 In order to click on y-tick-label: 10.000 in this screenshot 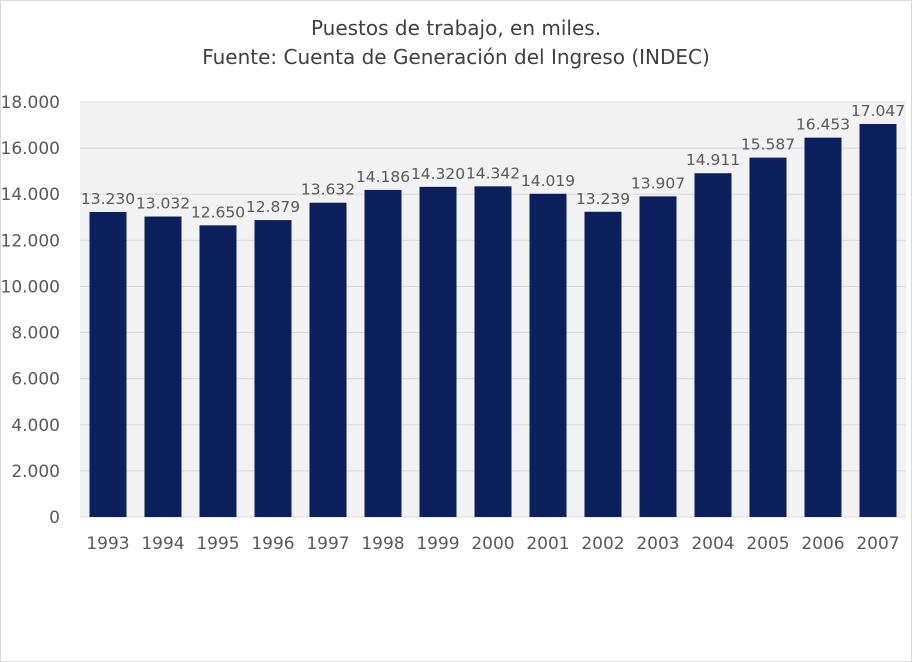, I will do `click(30, 287)`.